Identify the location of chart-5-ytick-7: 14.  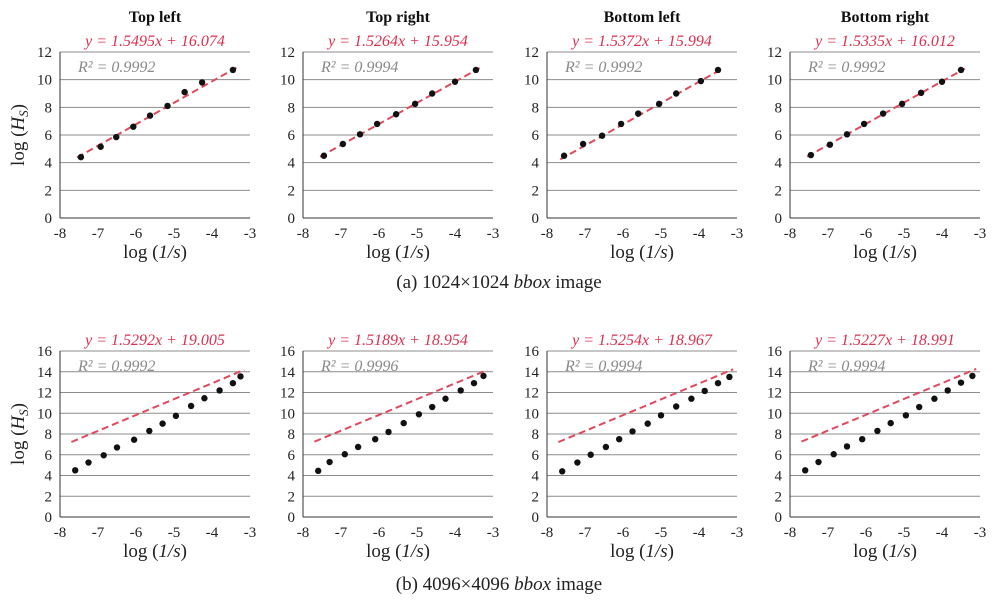
(45, 373).